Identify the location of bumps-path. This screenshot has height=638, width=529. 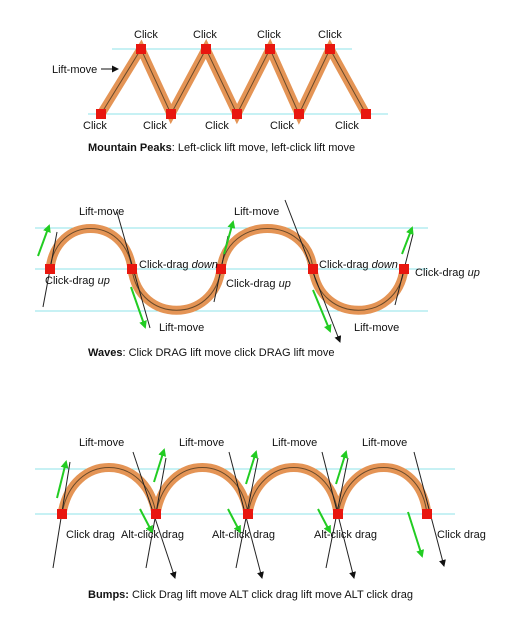
(244, 489).